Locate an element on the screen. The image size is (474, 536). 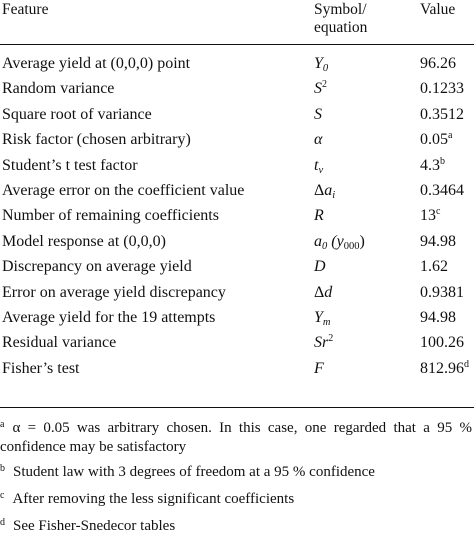
cell-value: 1.62 is located at coordinates (434, 266).